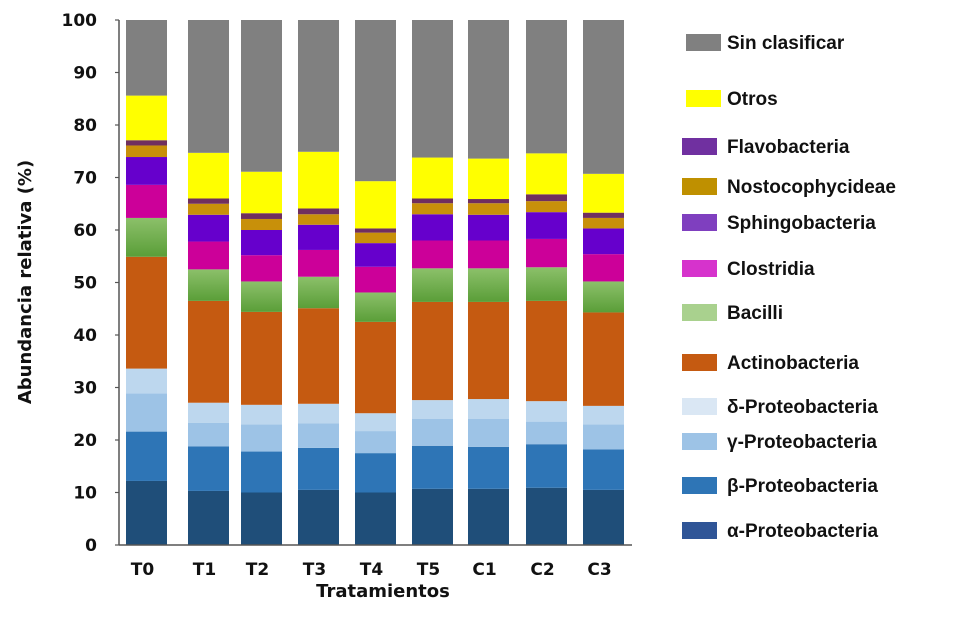 This screenshot has height=620, width=959. What do you see at coordinates (146, 58) in the screenshot?
I see `bar-segment-T0-sin-clasificar` at bounding box center [146, 58].